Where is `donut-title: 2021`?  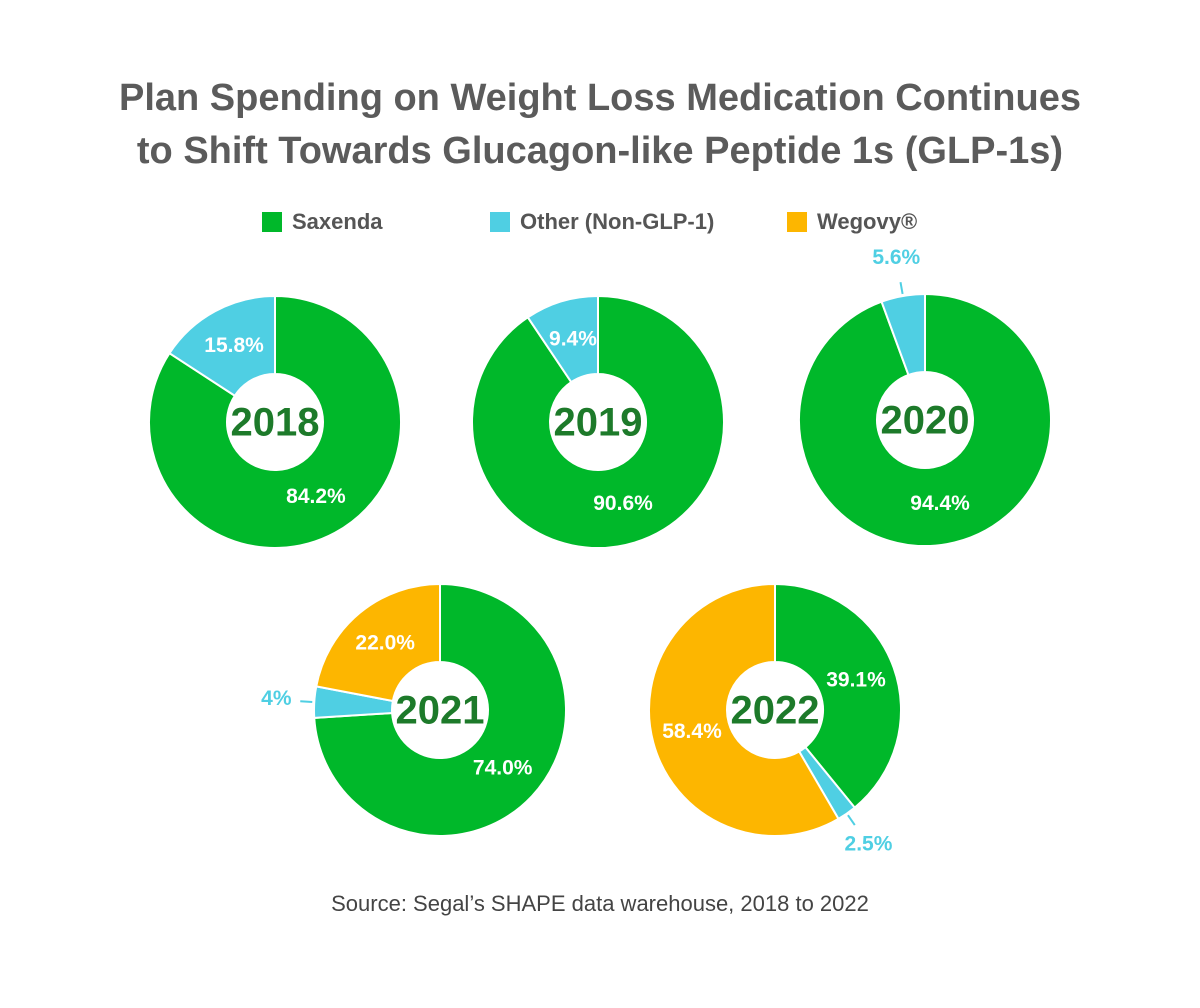
donut-title: 2021 is located at coordinates (440, 711).